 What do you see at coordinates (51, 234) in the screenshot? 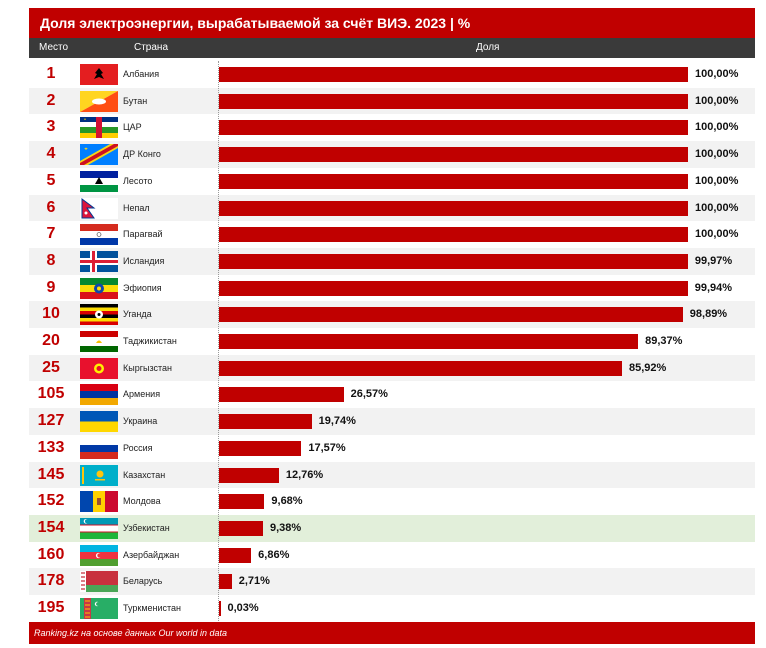
I see `rank-label: 7` at bounding box center [51, 234].